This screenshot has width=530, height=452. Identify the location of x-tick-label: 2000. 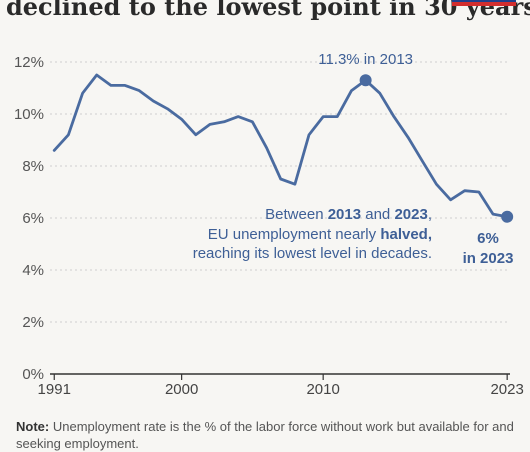
(181, 389).